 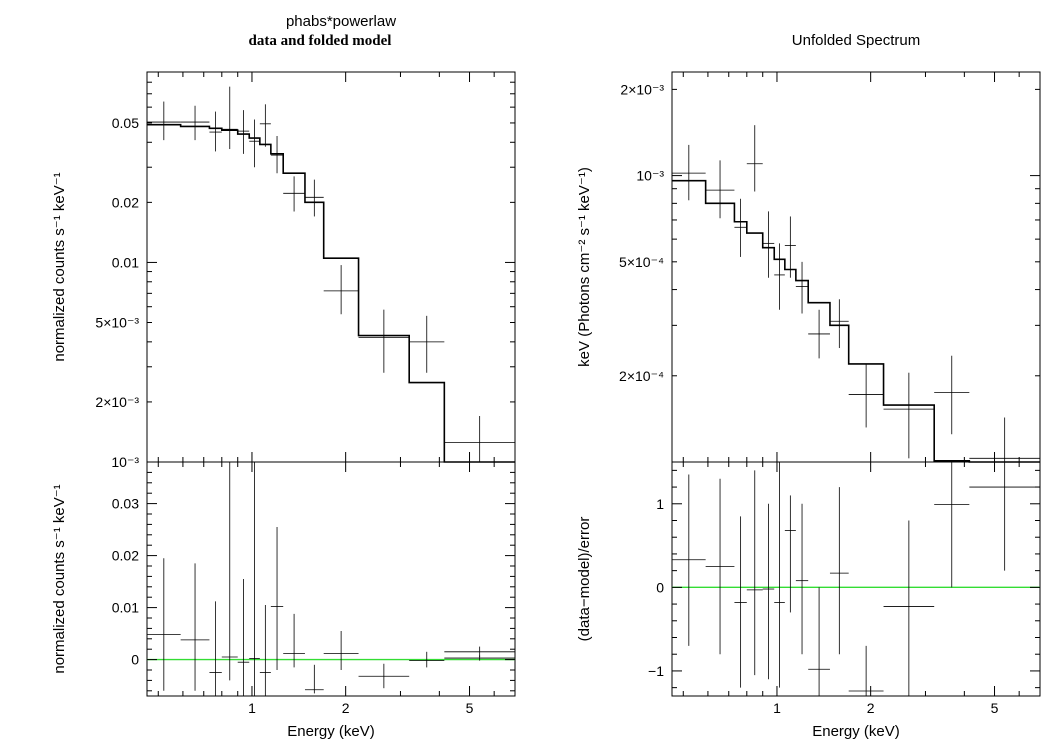 What do you see at coordinates (660, 504) in the screenshot?
I see `y-tick-label: 1` at bounding box center [660, 504].